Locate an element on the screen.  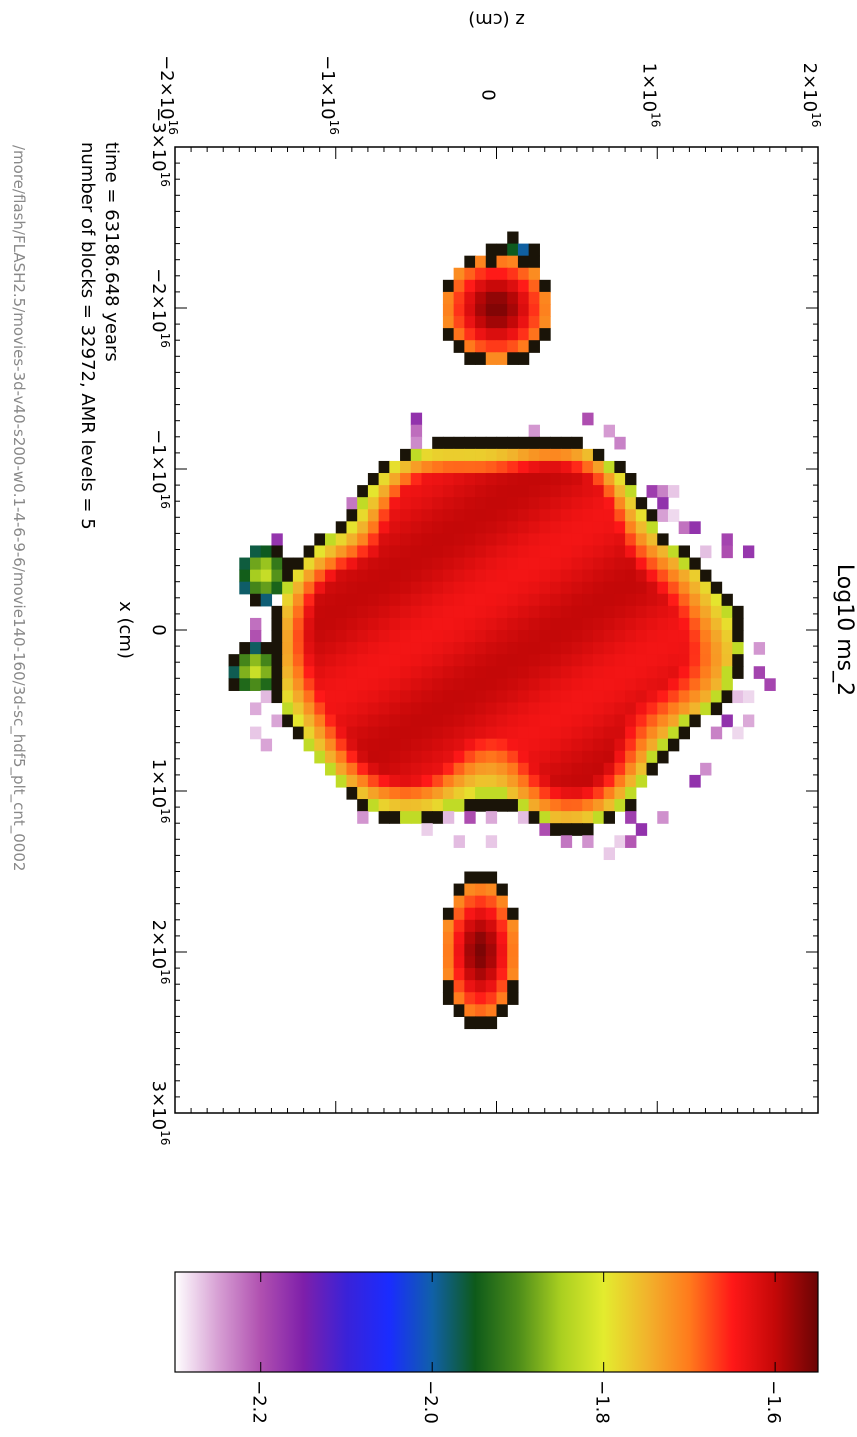
x-tick-label: −2×1016 is located at coordinates (160, 308).